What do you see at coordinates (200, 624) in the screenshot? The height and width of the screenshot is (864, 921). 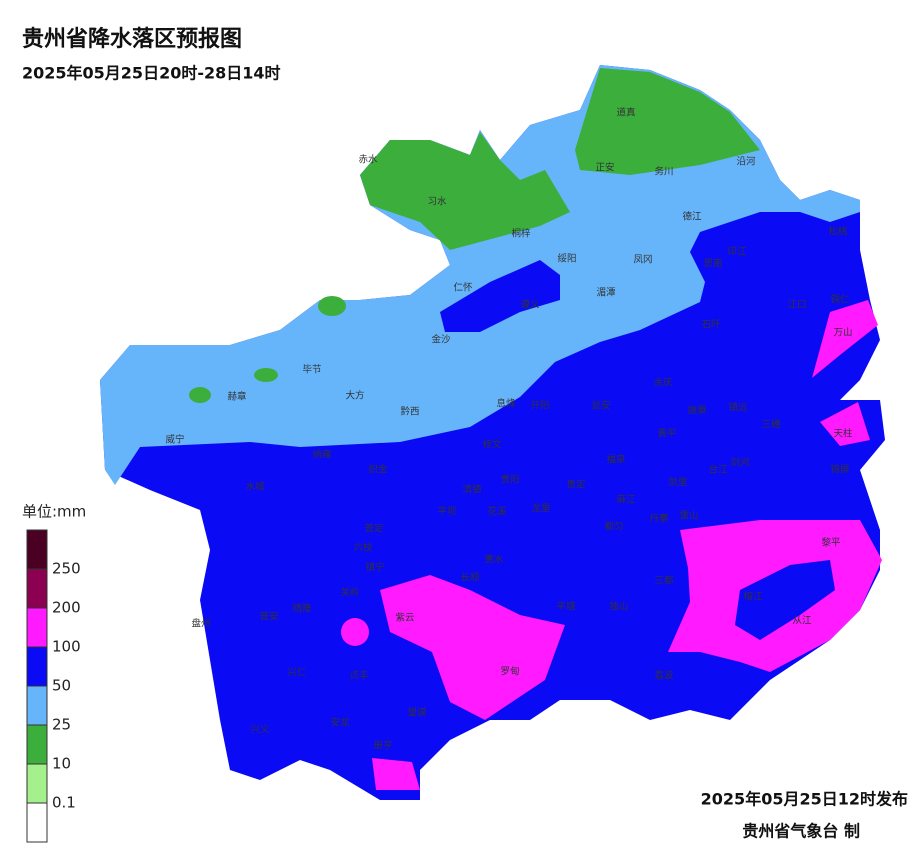 I see `place-label: 盘州` at bounding box center [200, 624].